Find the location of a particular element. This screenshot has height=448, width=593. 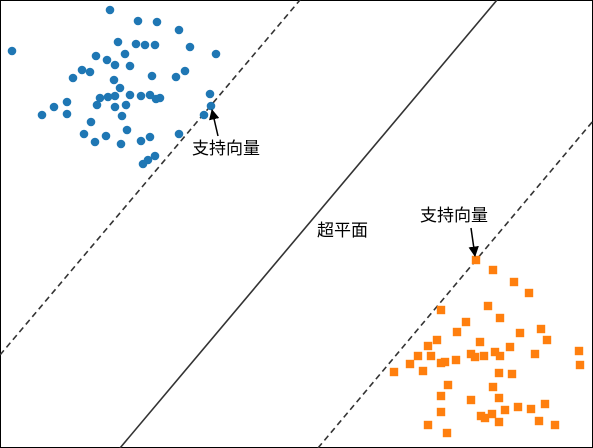

hyperplane-label: 超平面 is located at coordinates (342, 231).